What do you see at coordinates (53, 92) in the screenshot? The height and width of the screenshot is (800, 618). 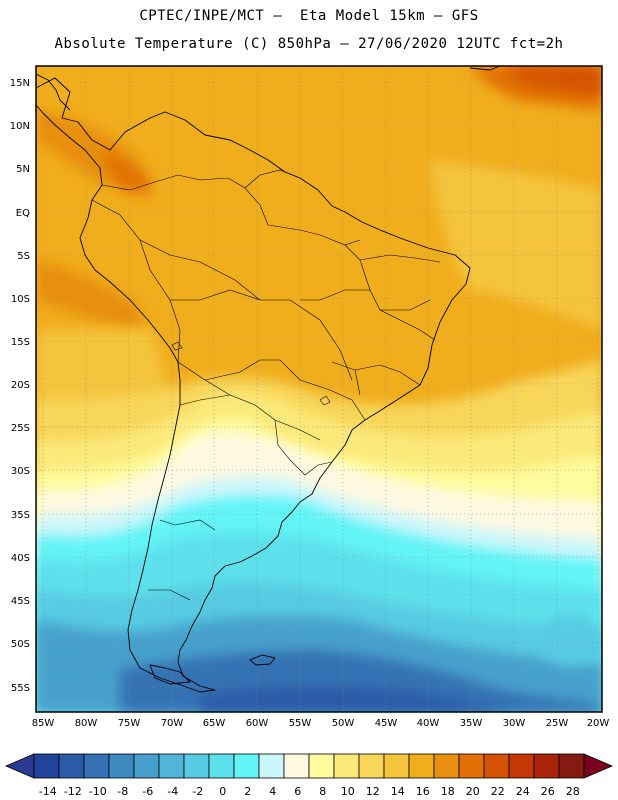 I see `central-america-coastline` at bounding box center [53, 92].